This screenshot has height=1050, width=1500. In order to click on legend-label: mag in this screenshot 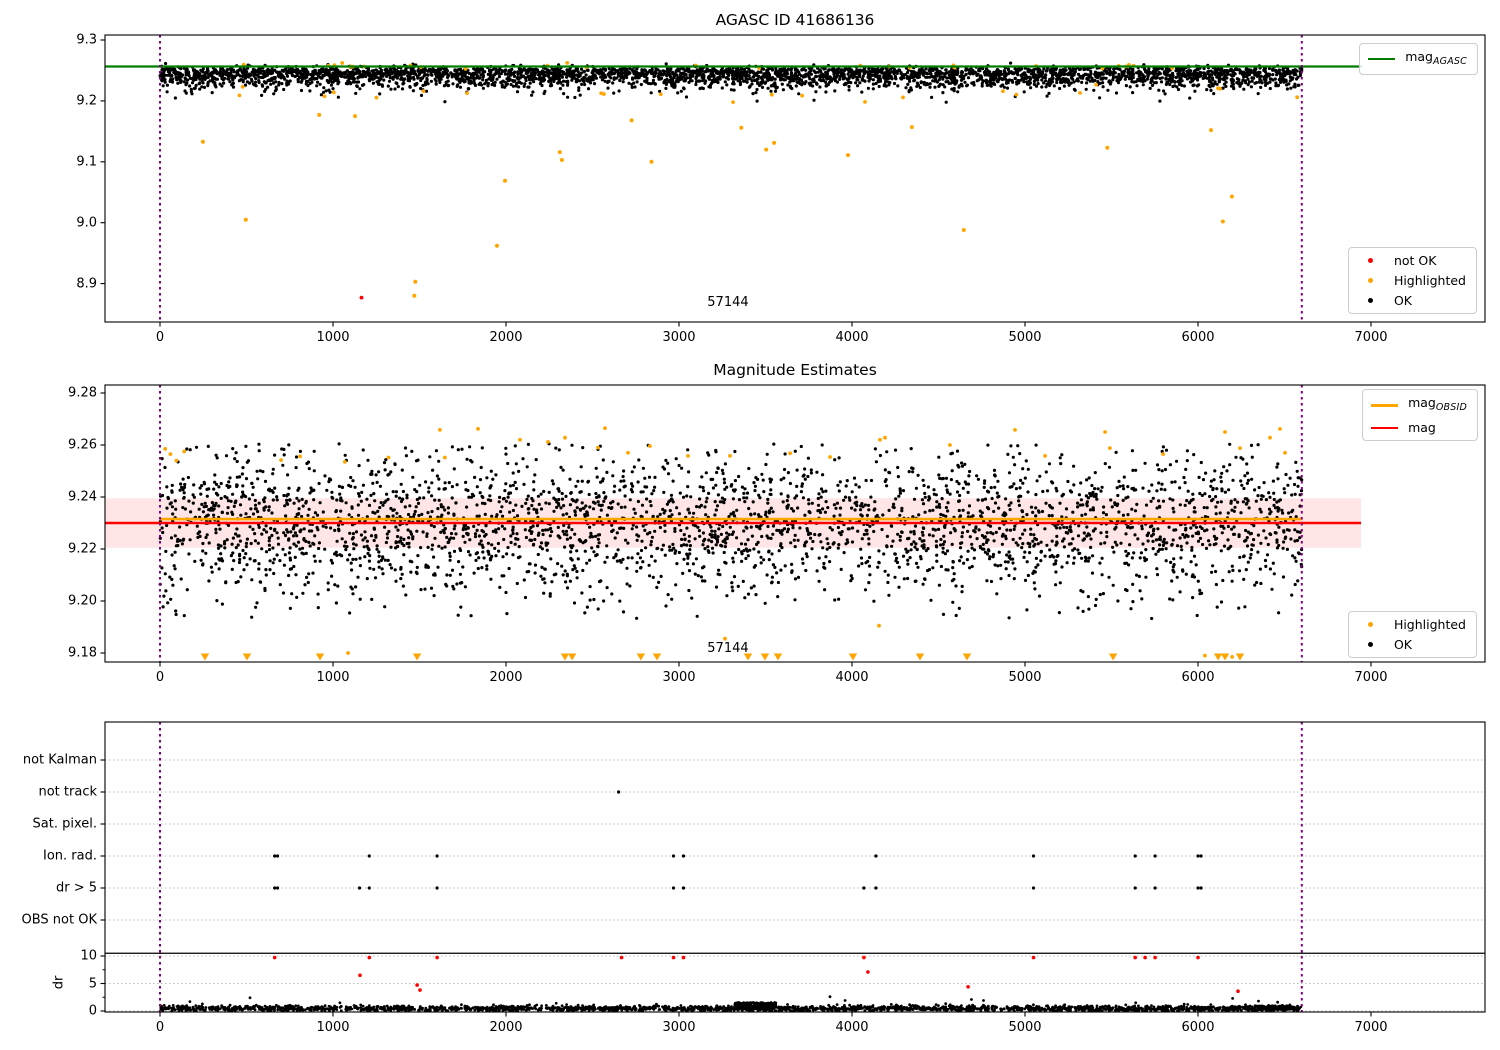, I will do `click(1422, 427)`.